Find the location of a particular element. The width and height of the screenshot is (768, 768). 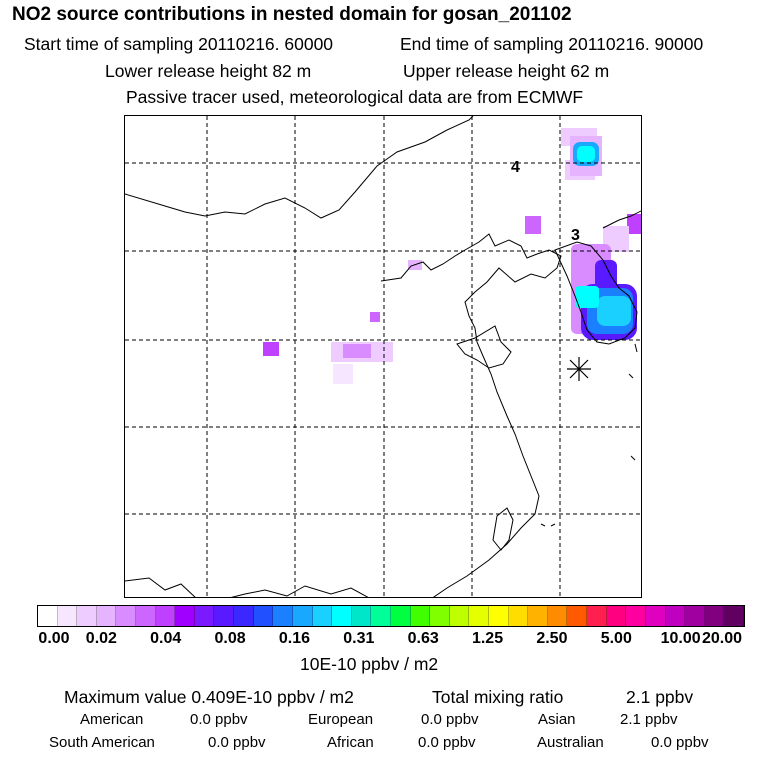

color-scale-tick-label: 5.00 is located at coordinates (616, 638).